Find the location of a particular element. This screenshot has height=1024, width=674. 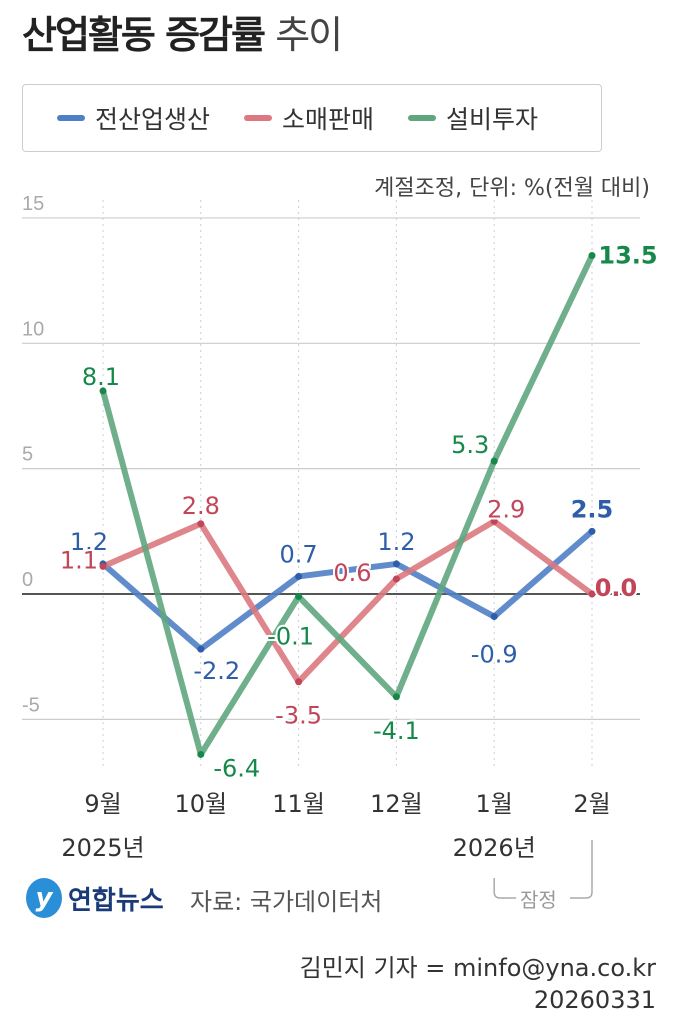

legend-item-production: 전산업생산 is located at coordinates (133, 118).